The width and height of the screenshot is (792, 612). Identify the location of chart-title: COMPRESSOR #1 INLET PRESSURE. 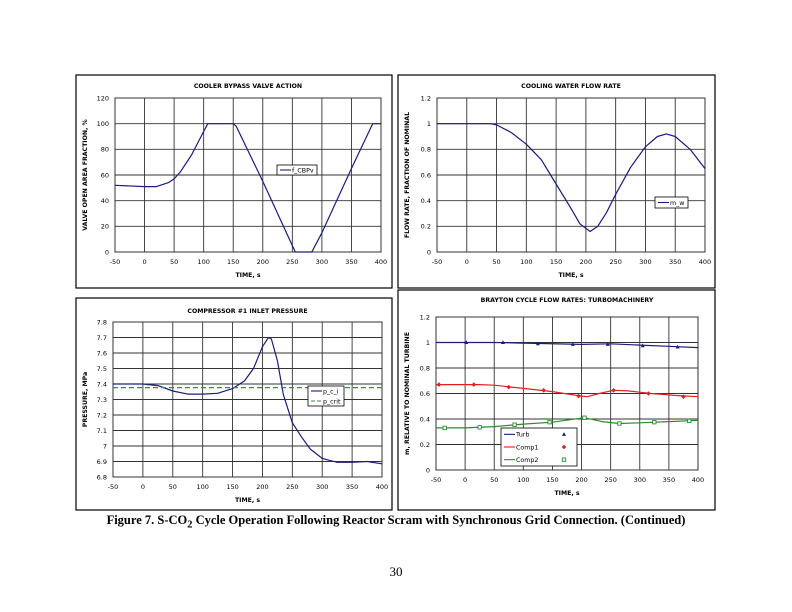
(247, 311).